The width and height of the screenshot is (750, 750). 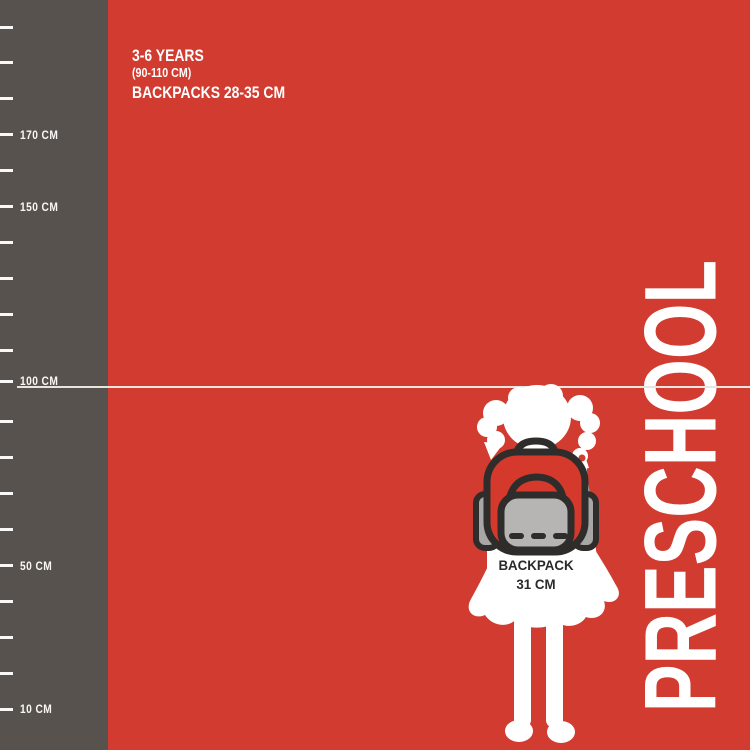 What do you see at coordinates (39, 206) in the screenshot?
I see `ruler-label-150cm: 150 CM` at bounding box center [39, 206].